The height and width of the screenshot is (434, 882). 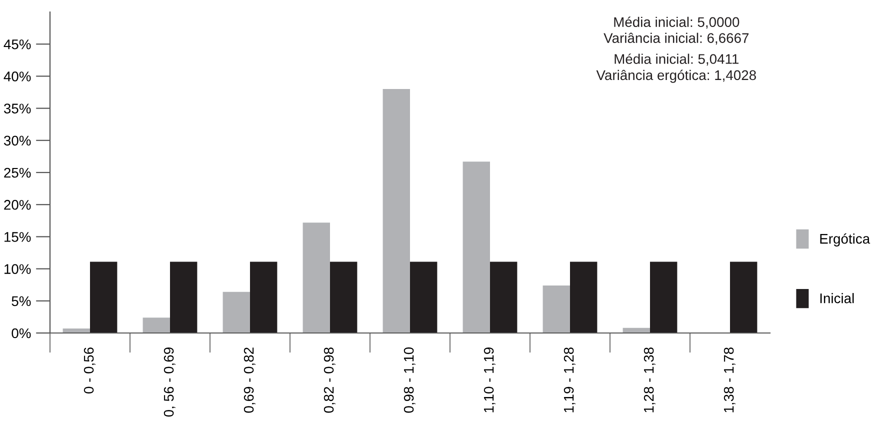 I want to click on y-tick-label: 45%, so click(x=17, y=44).